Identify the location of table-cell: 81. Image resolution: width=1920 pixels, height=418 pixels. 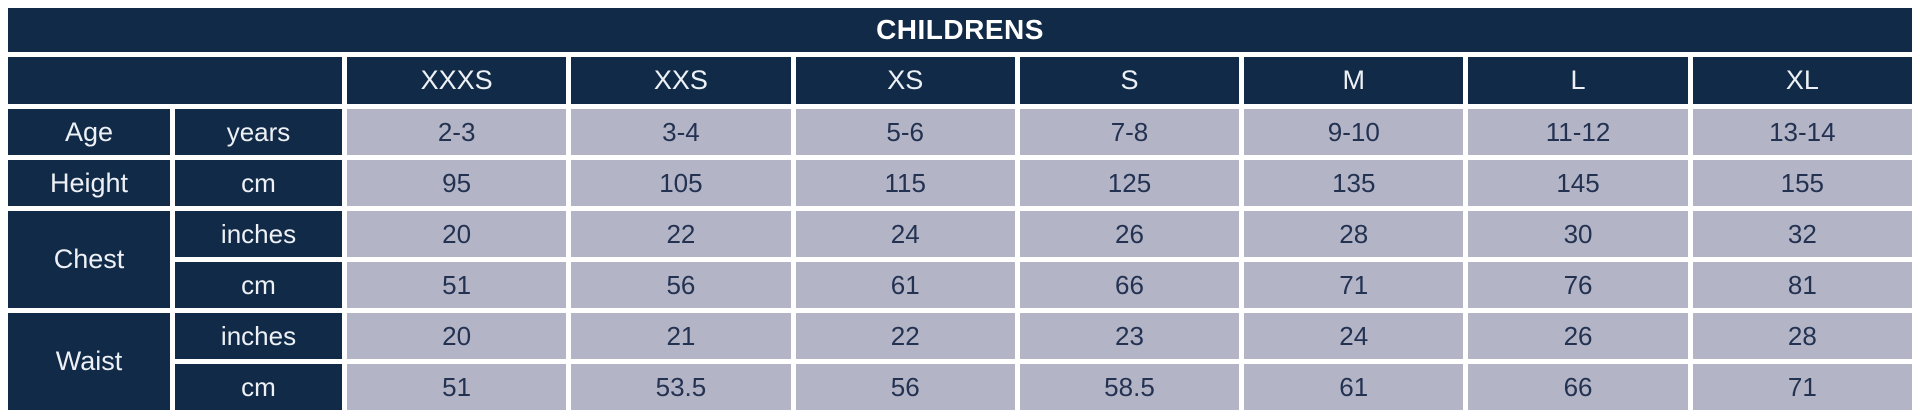
(1802, 285).